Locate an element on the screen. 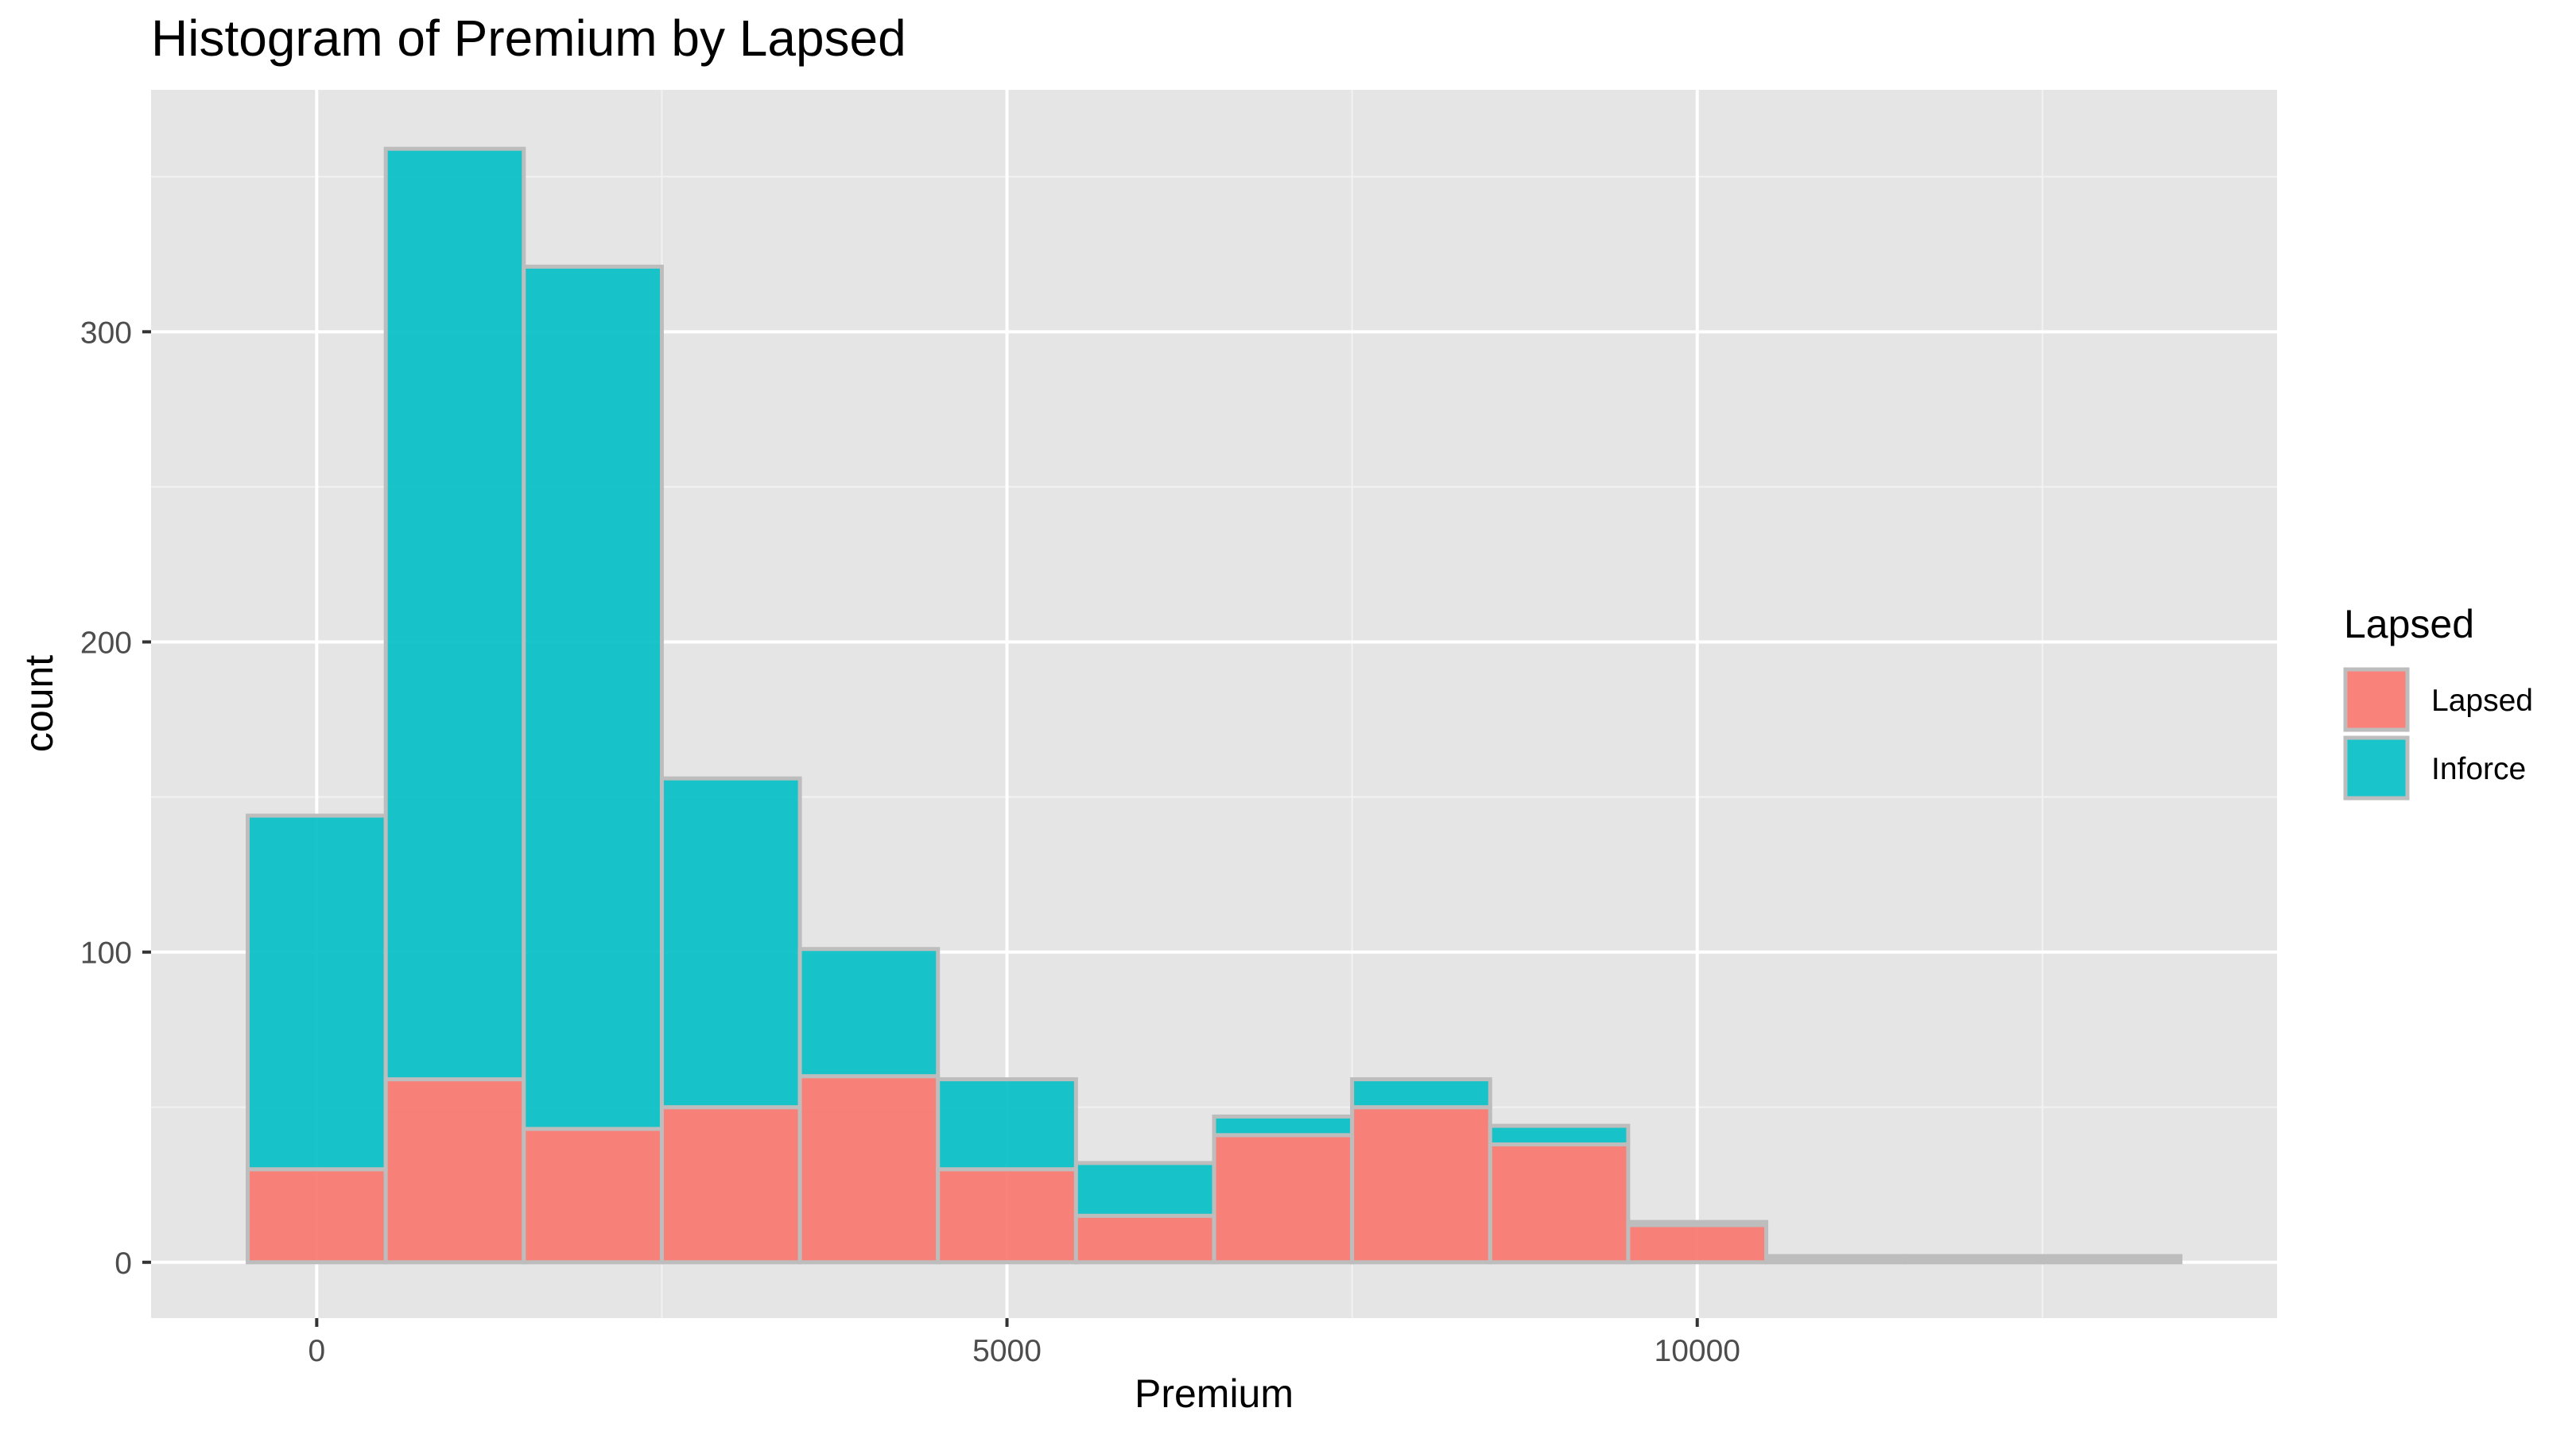 This screenshot has height=1431, width=2576. chart-title: Histogram of Premium by Lapsed is located at coordinates (528, 38).